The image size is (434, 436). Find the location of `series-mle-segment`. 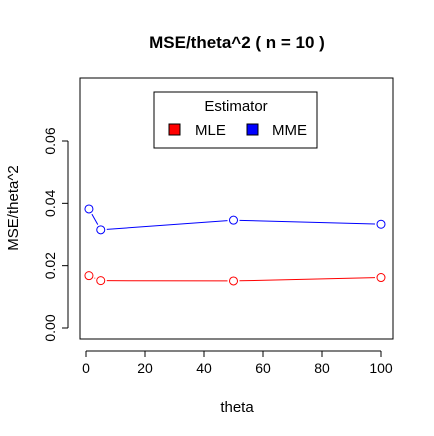

series-mle-segment is located at coordinates (307, 279).